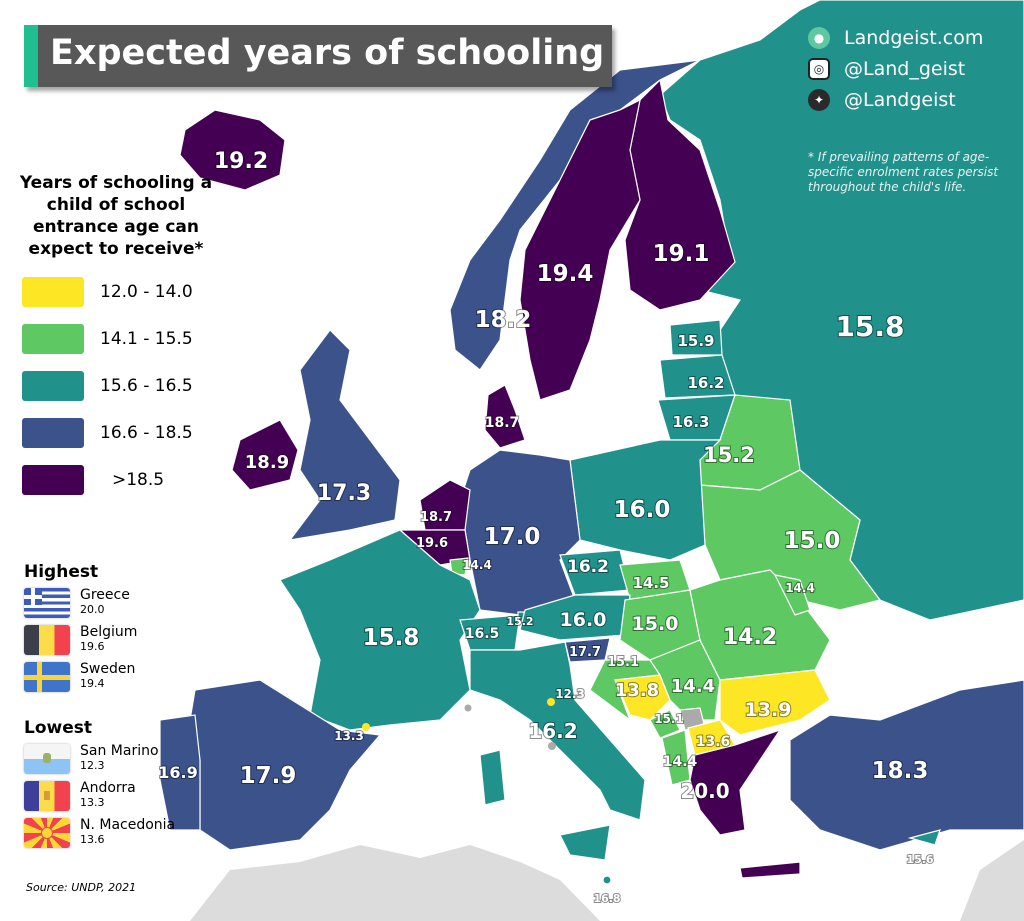 The width and height of the screenshot is (1024, 921). I want to click on twitter-link: ✦ @Landgeist, so click(895, 99).